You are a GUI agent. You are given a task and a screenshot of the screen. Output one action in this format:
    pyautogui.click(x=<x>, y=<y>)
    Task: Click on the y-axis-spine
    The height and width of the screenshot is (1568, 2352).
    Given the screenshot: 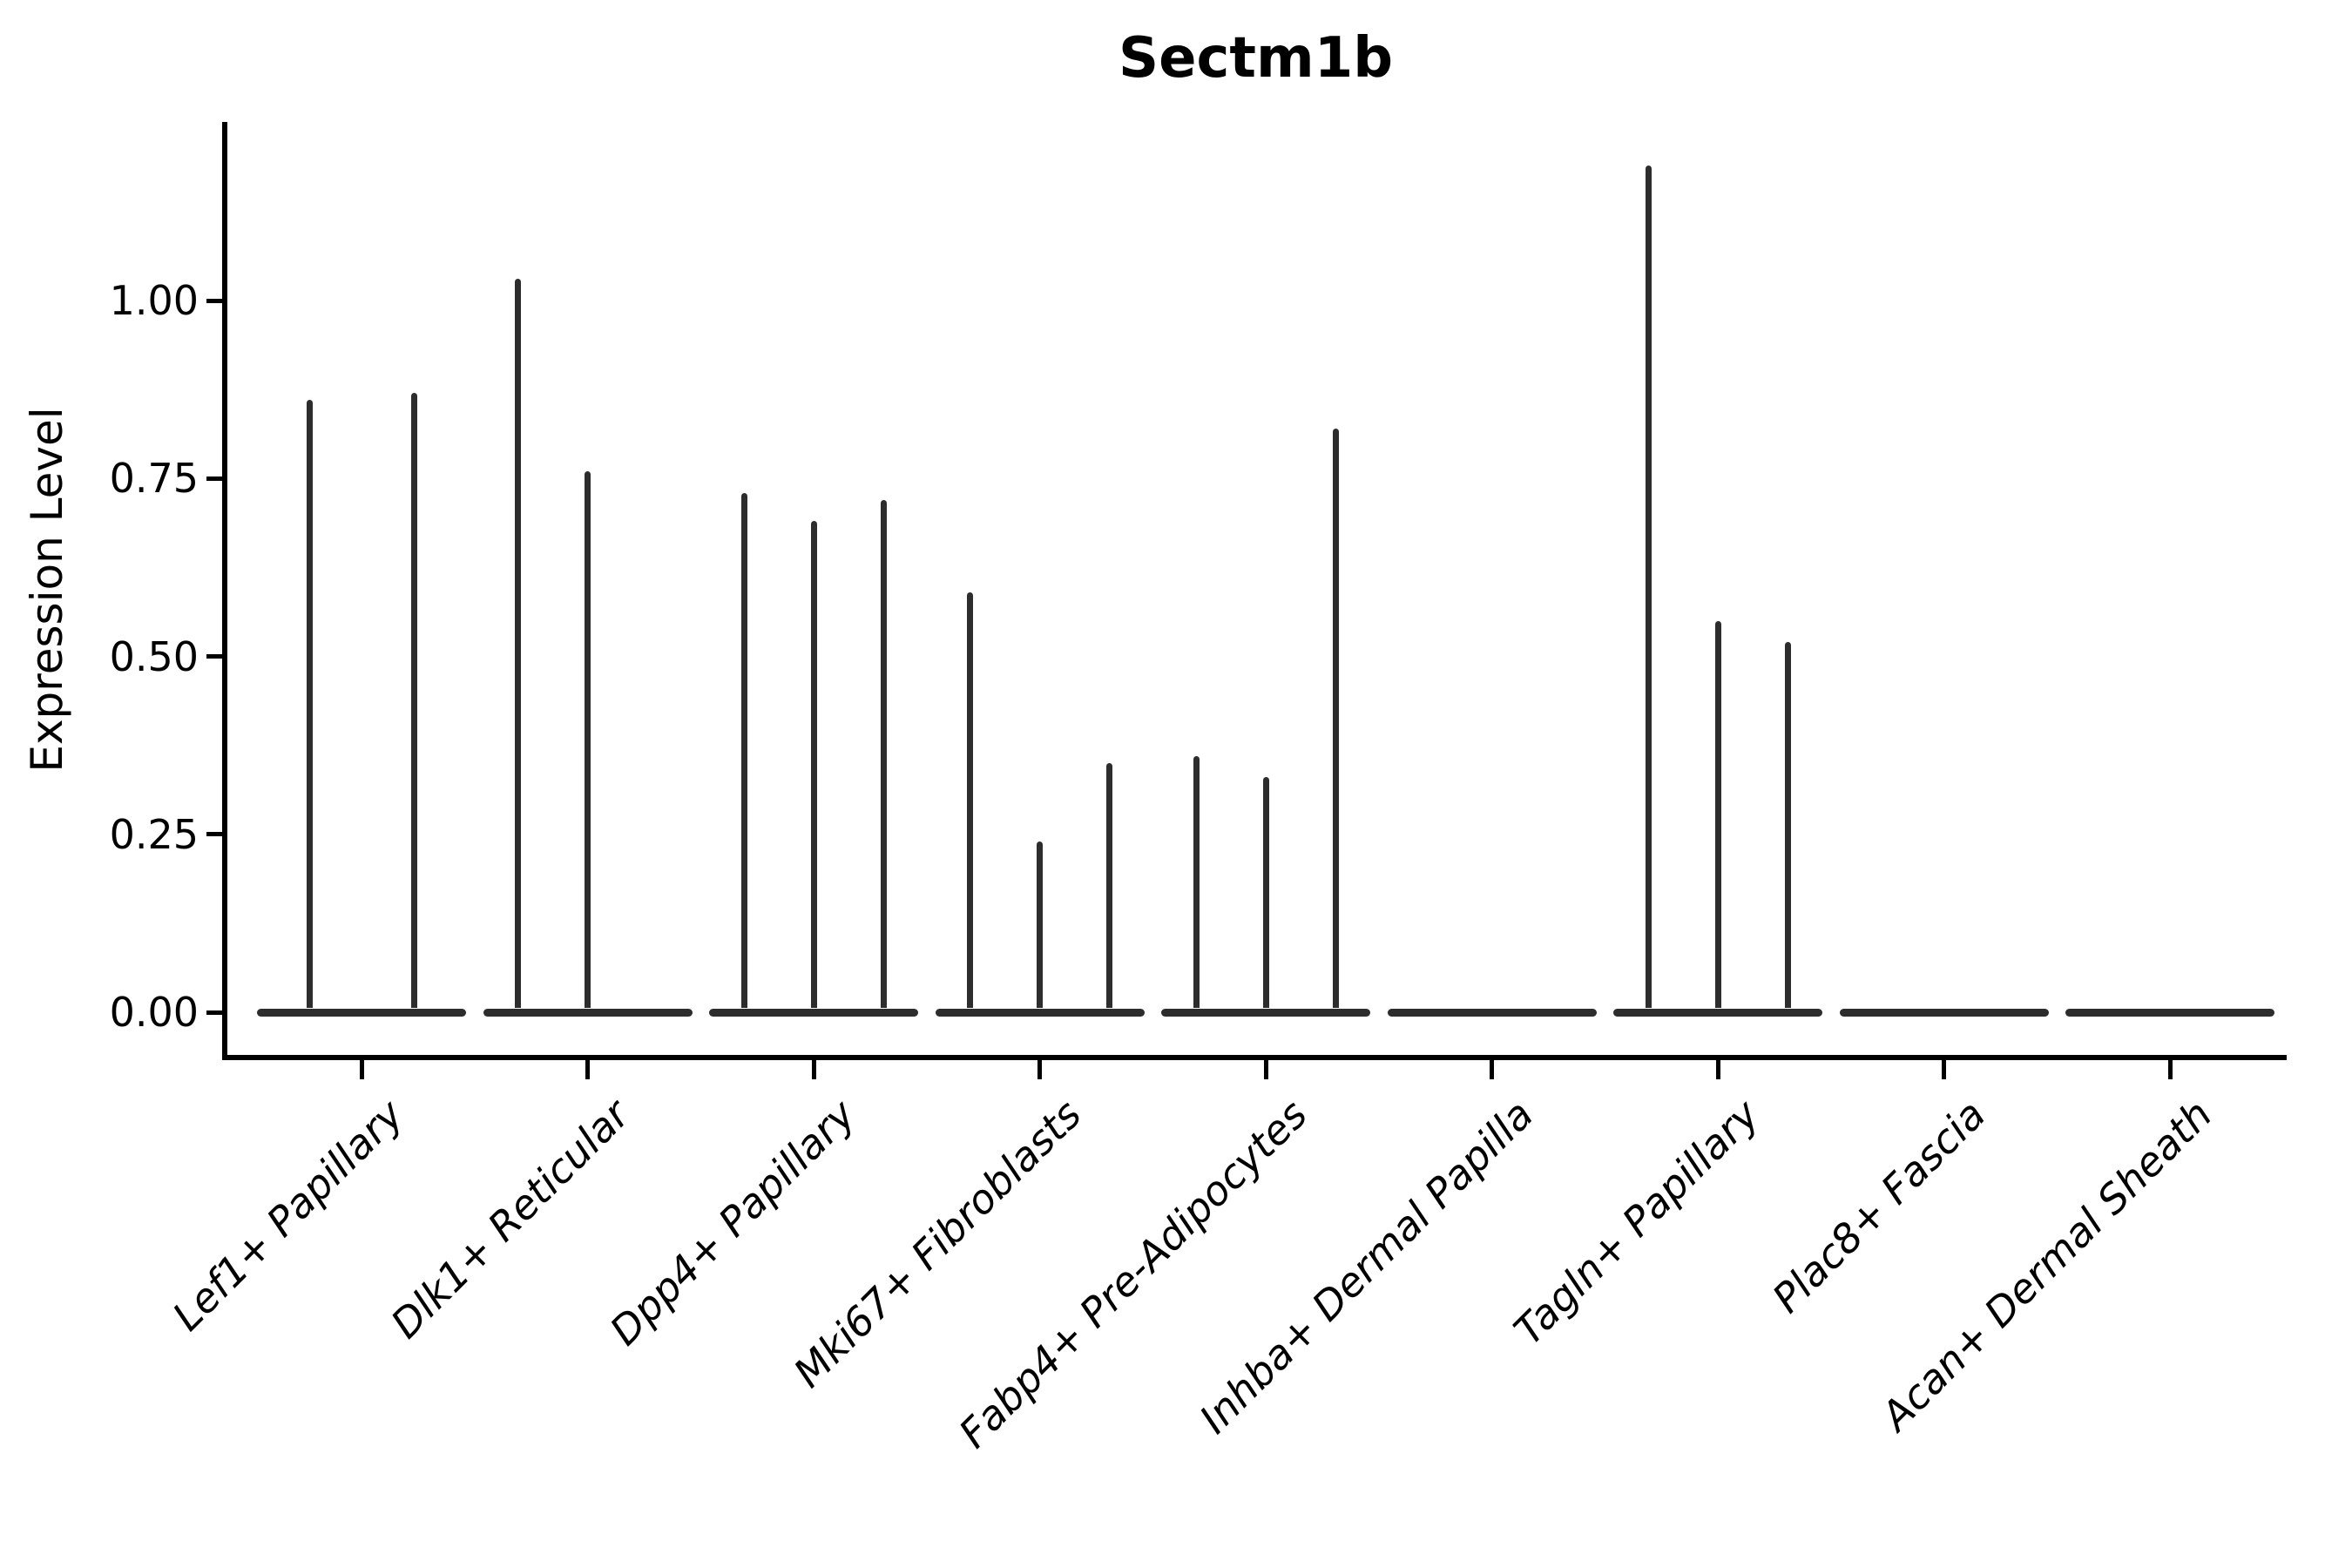 What is the action you would take?
    pyautogui.click(x=225, y=591)
    